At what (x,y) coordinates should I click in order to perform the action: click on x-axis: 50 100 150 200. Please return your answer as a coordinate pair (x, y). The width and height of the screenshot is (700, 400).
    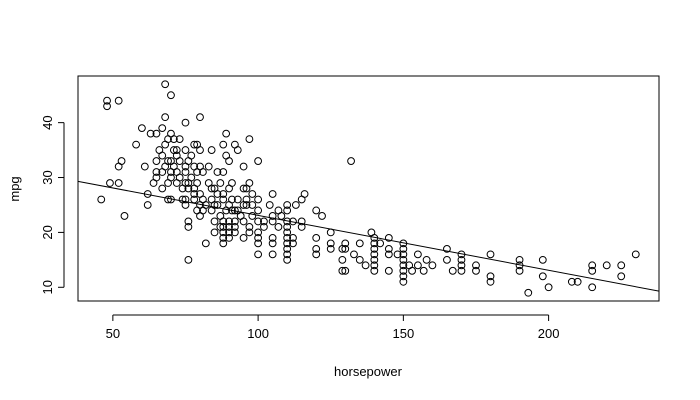
    Looking at the image, I should click on (333, 327).